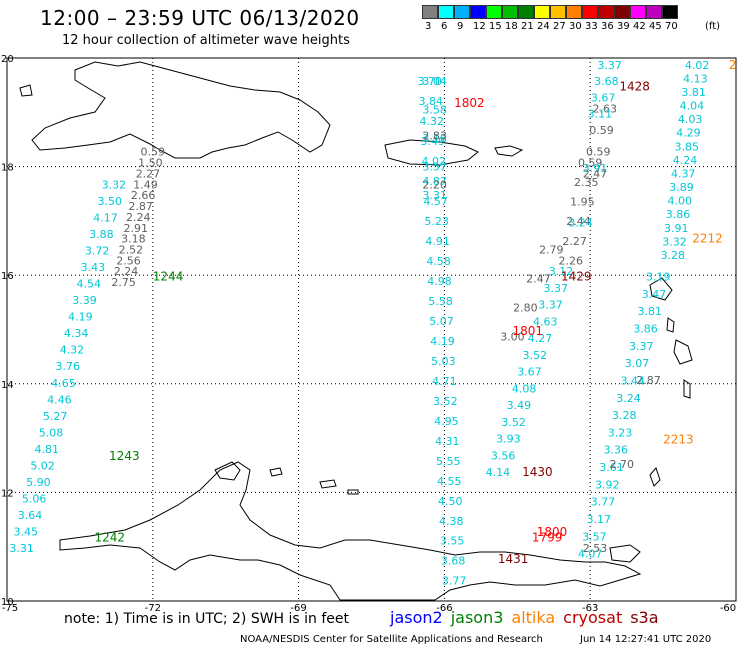 Image resolution: width=740 pixels, height=650 pixels. Describe the element at coordinates (687, 389) in the screenshot. I see `st-lucia-coastline` at that location.